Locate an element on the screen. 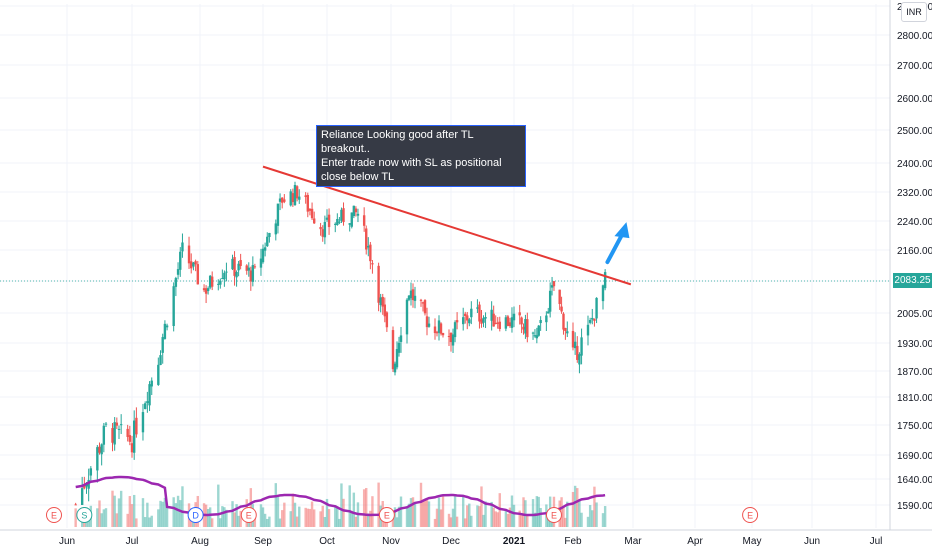 Image resolution: width=932 pixels, height=550 pixels. event-marker-label-4: E is located at coordinates (387, 516).